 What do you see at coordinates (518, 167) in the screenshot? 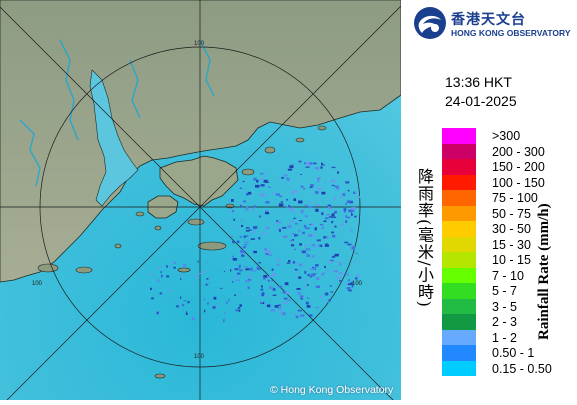
I see `legend-label: 150 - 200` at bounding box center [518, 167].